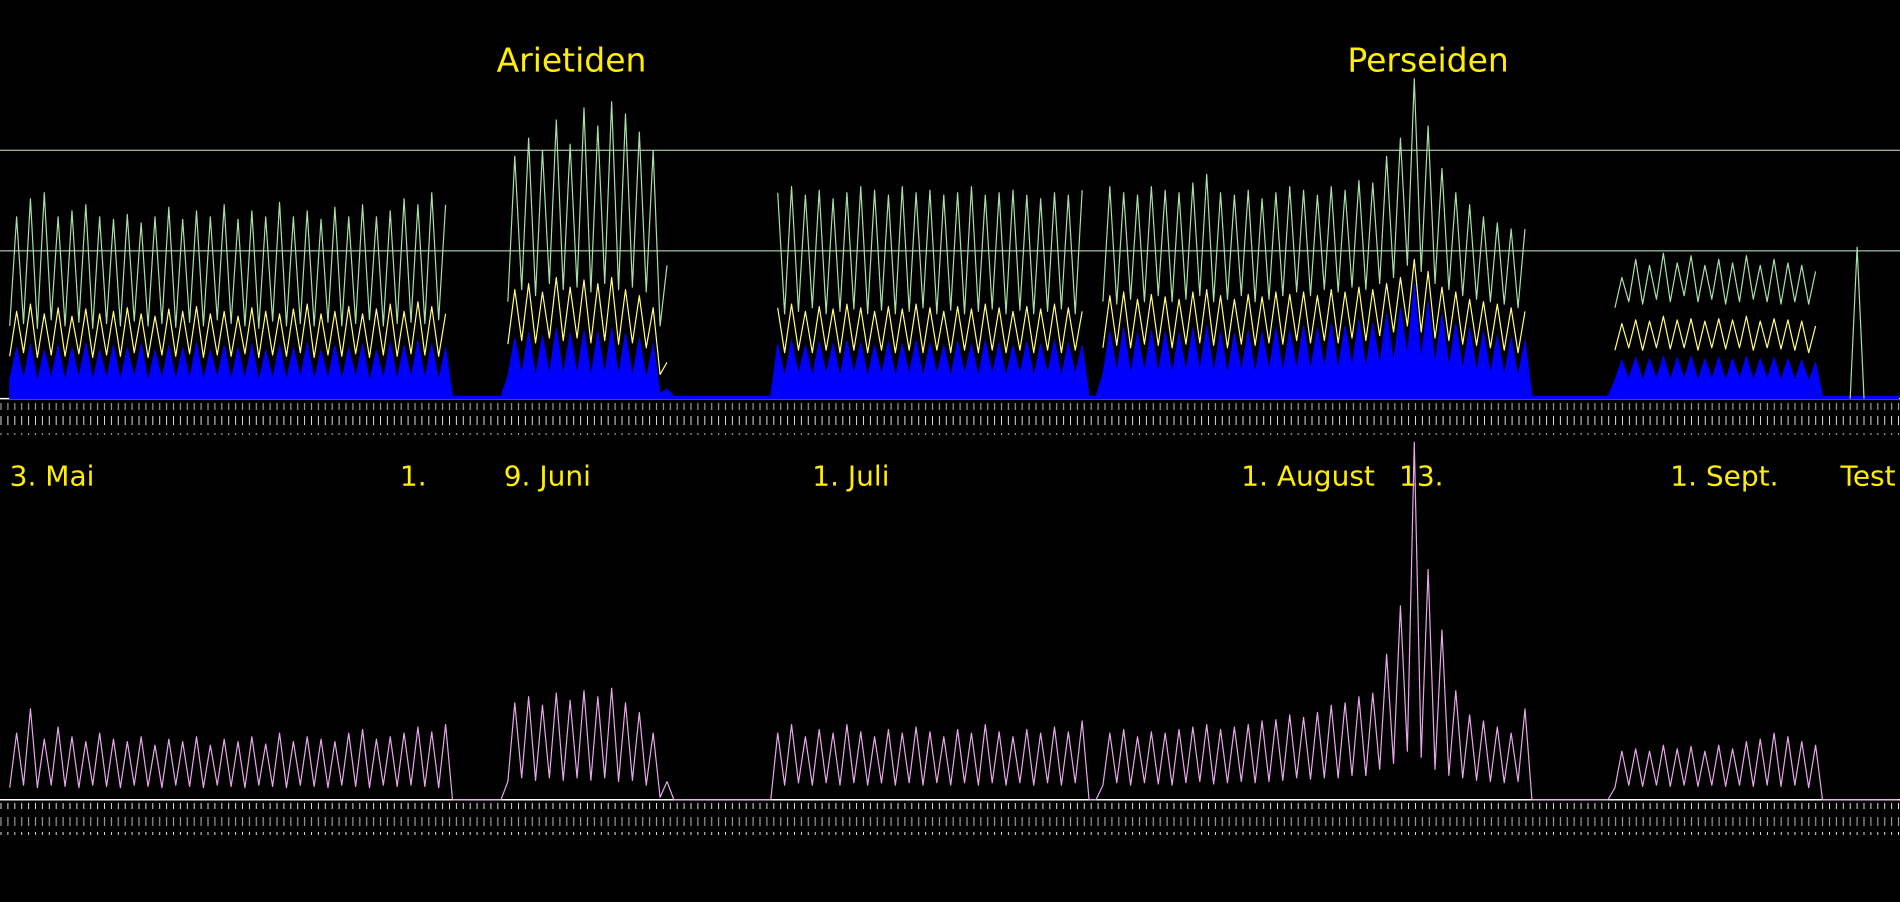 The width and height of the screenshot is (1900, 902). What do you see at coordinates (1421, 475) in the screenshot?
I see `x-tick-label: 13.` at bounding box center [1421, 475].